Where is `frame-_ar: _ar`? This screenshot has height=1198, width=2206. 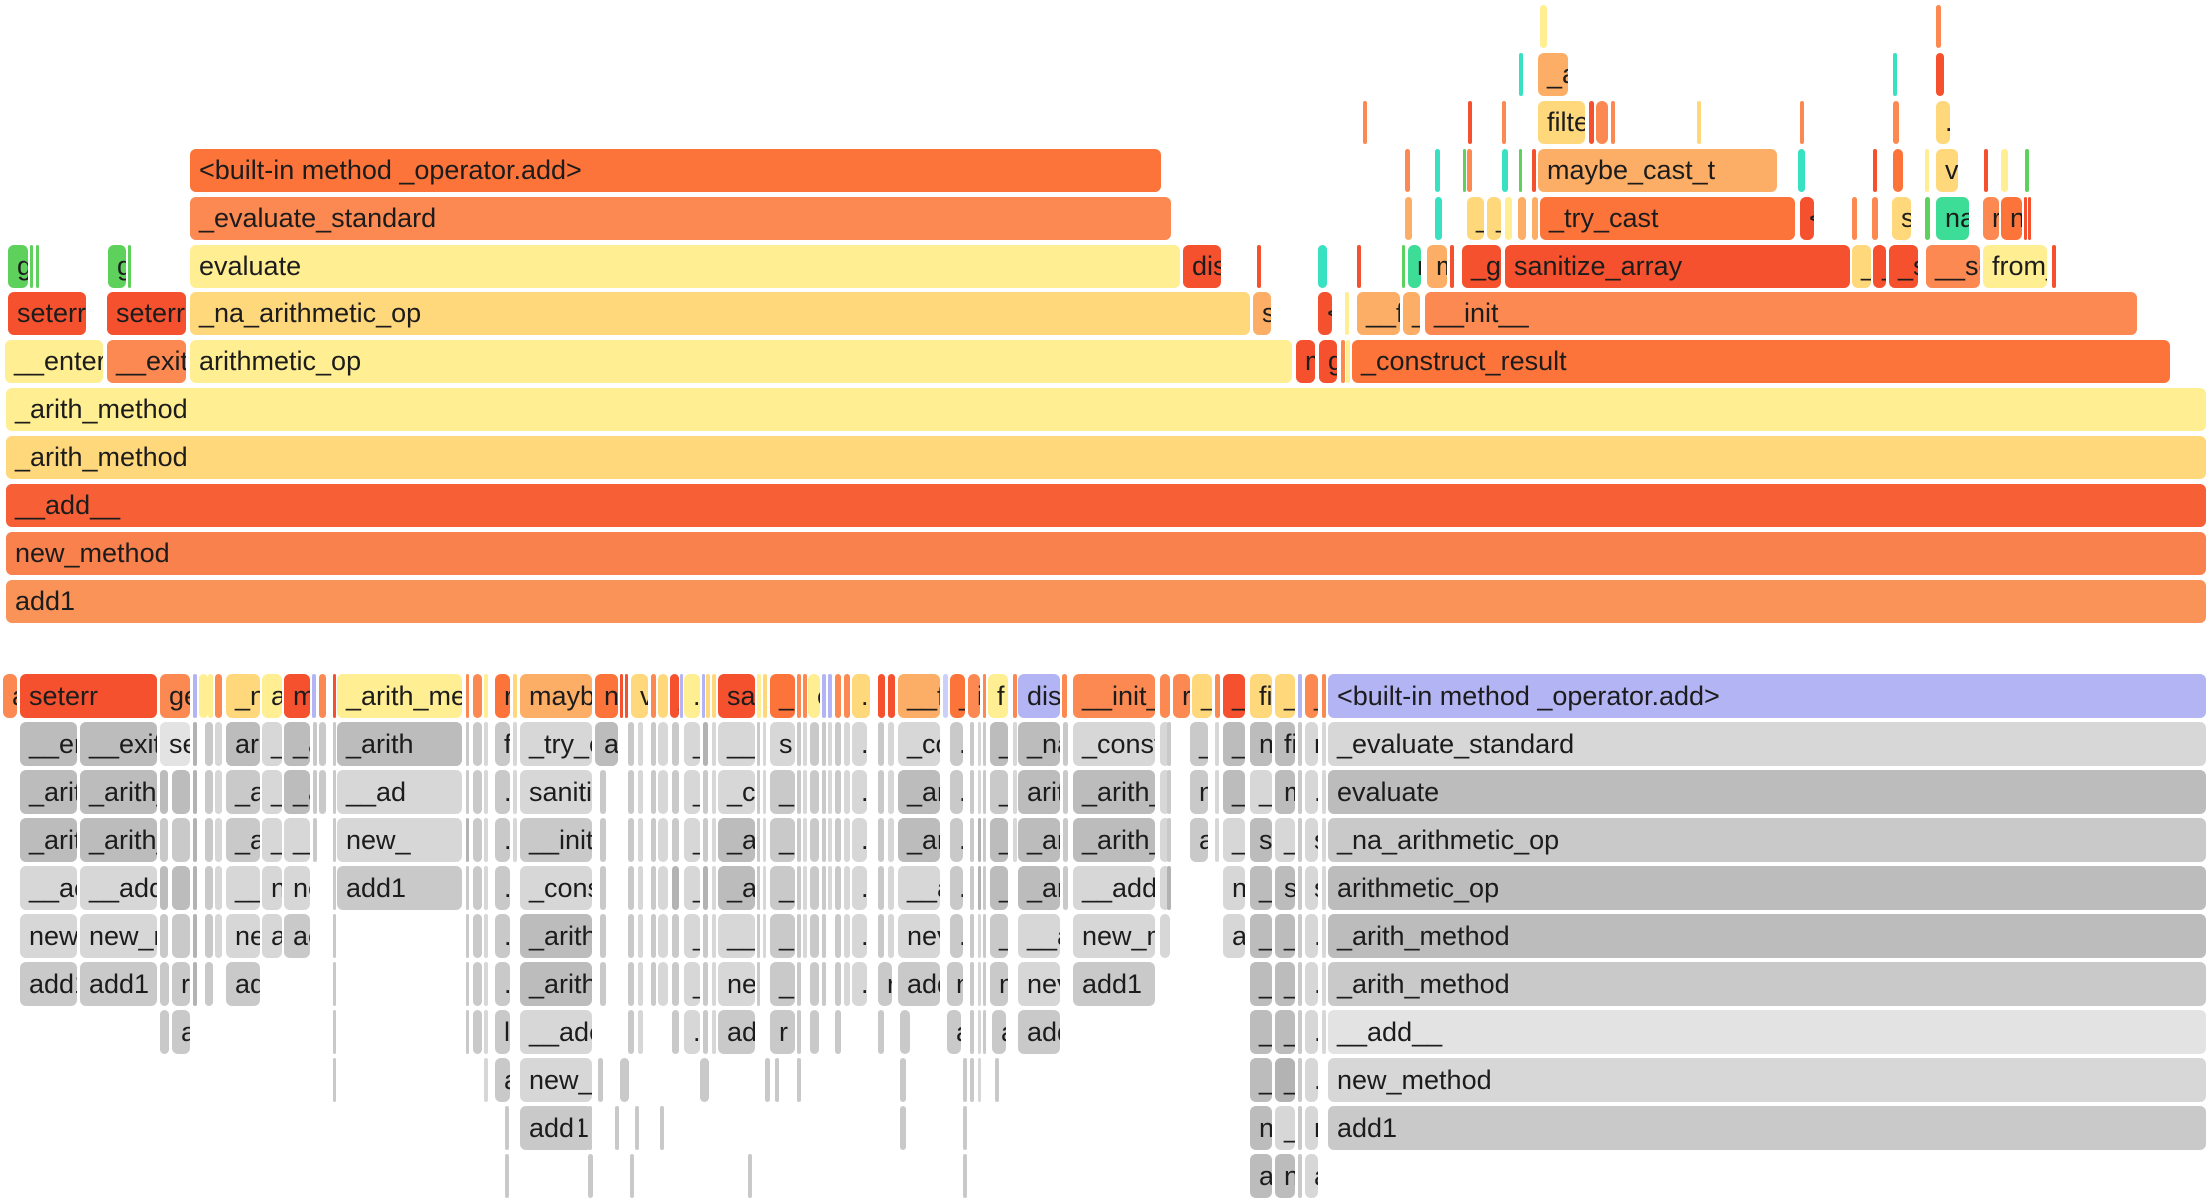
frame-_ar: _ar is located at coordinates (919, 840).